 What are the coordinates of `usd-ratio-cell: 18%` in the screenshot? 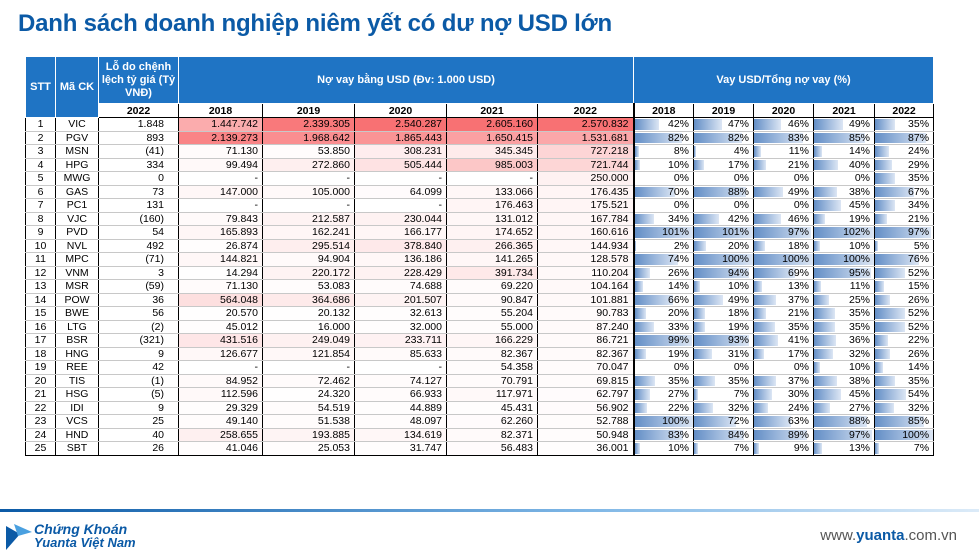 It's located at (784, 246).